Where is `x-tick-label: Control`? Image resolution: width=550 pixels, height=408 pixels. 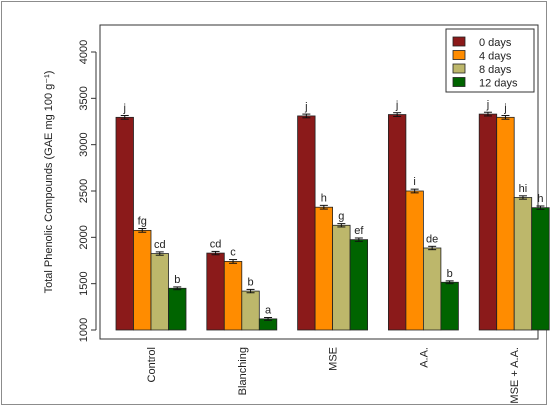 x-tick-label: Control is located at coordinates (152, 364).